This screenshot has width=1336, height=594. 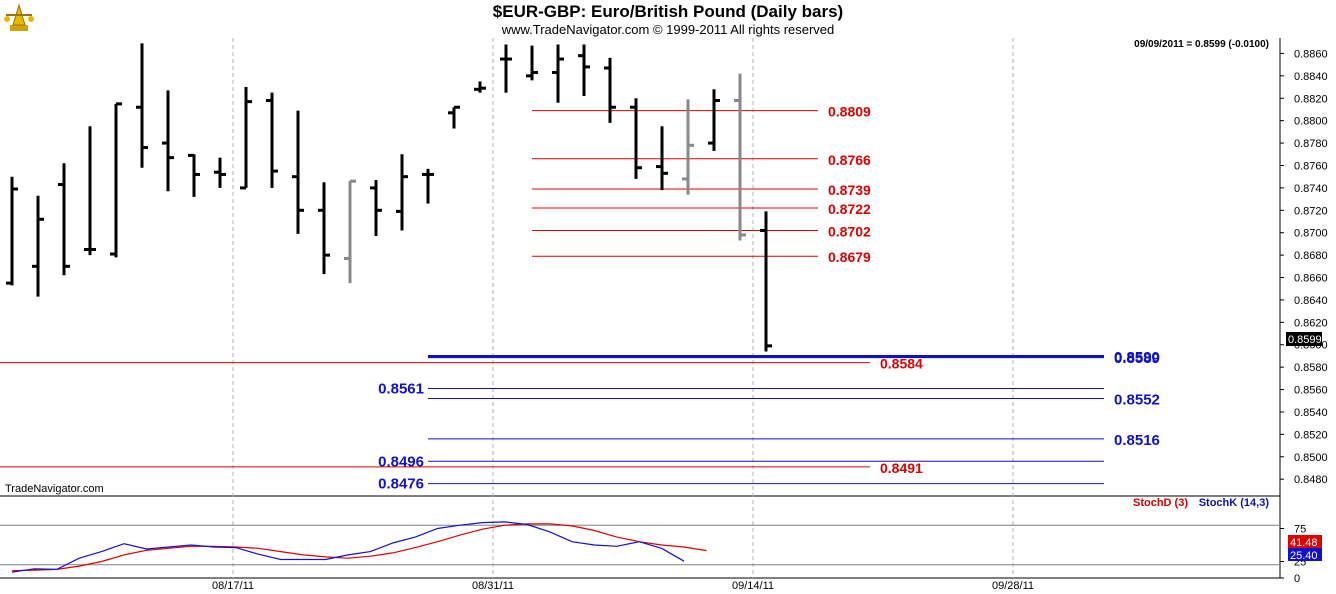 What do you see at coordinates (1311, 480) in the screenshot?
I see `price-tick-label: 0.8480` at bounding box center [1311, 480].